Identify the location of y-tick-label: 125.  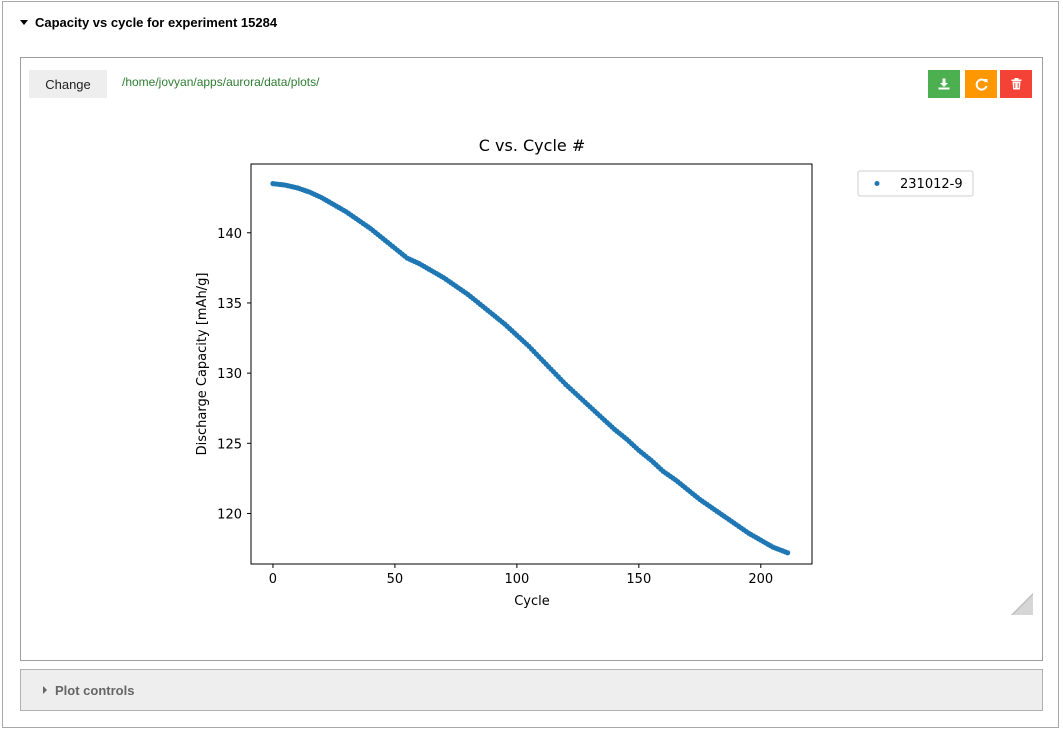
(229, 444).